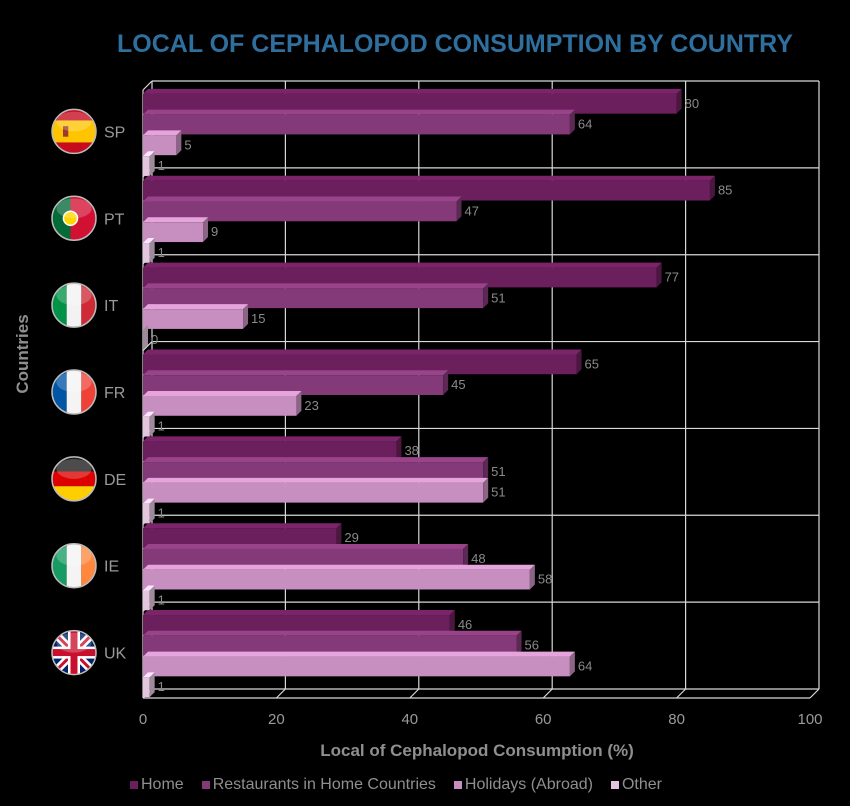 This screenshot has height=806, width=850. Describe the element at coordinates (477, 750) in the screenshot. I see `x-axis-title: Local of Cephalopod Consumption (%)` at that location.